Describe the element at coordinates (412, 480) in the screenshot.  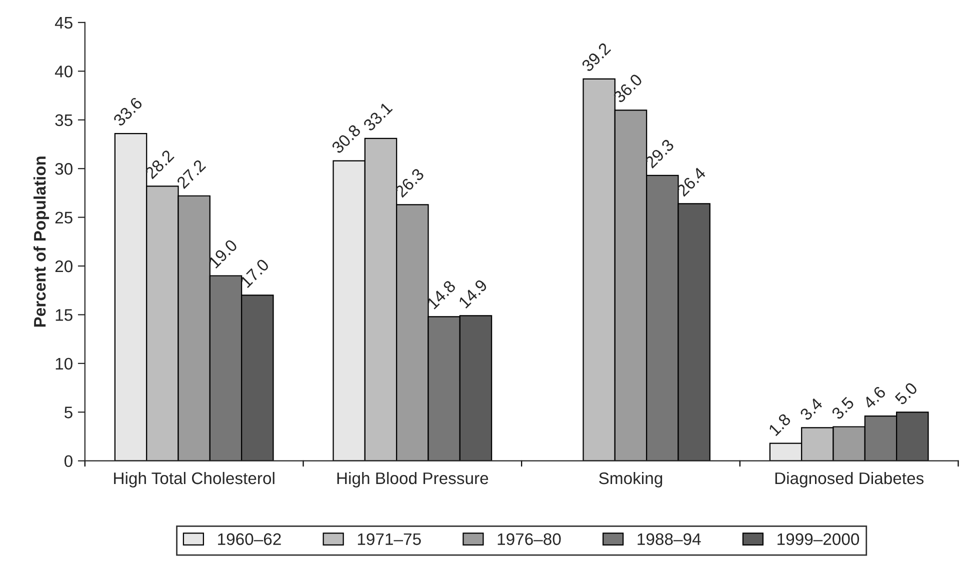
I see `x-tick-label: High Blood Pressure` at that location.